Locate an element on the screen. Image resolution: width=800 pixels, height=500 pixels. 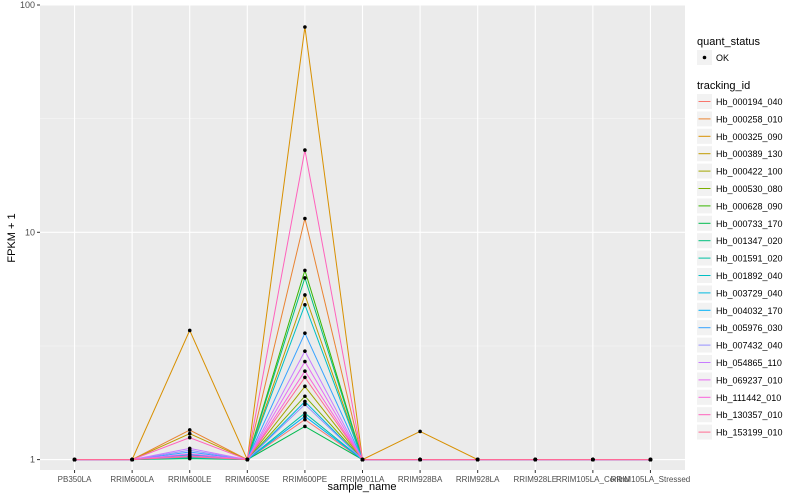
y-tick-label: 1 is located at coordinates (32, 460).